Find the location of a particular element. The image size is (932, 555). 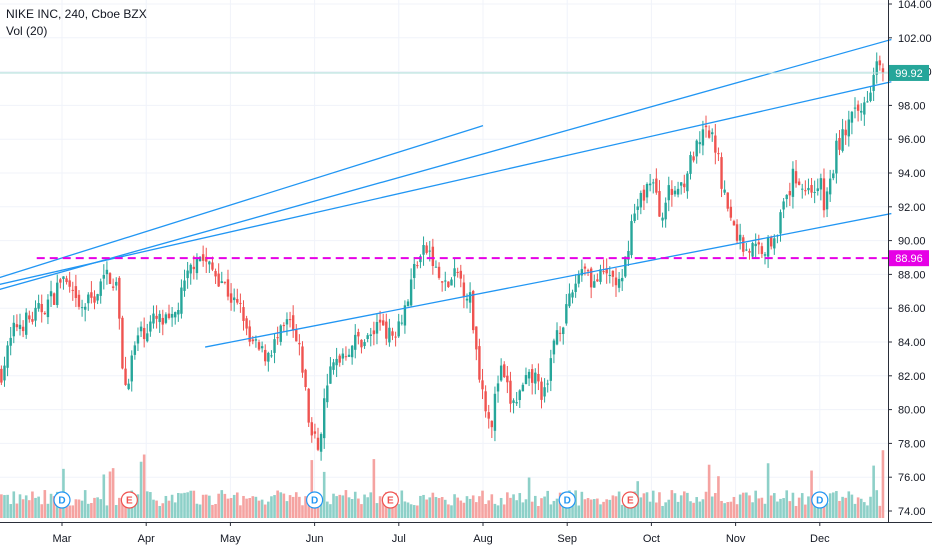

event-marker-label: D is located at coordinates (314, 501).